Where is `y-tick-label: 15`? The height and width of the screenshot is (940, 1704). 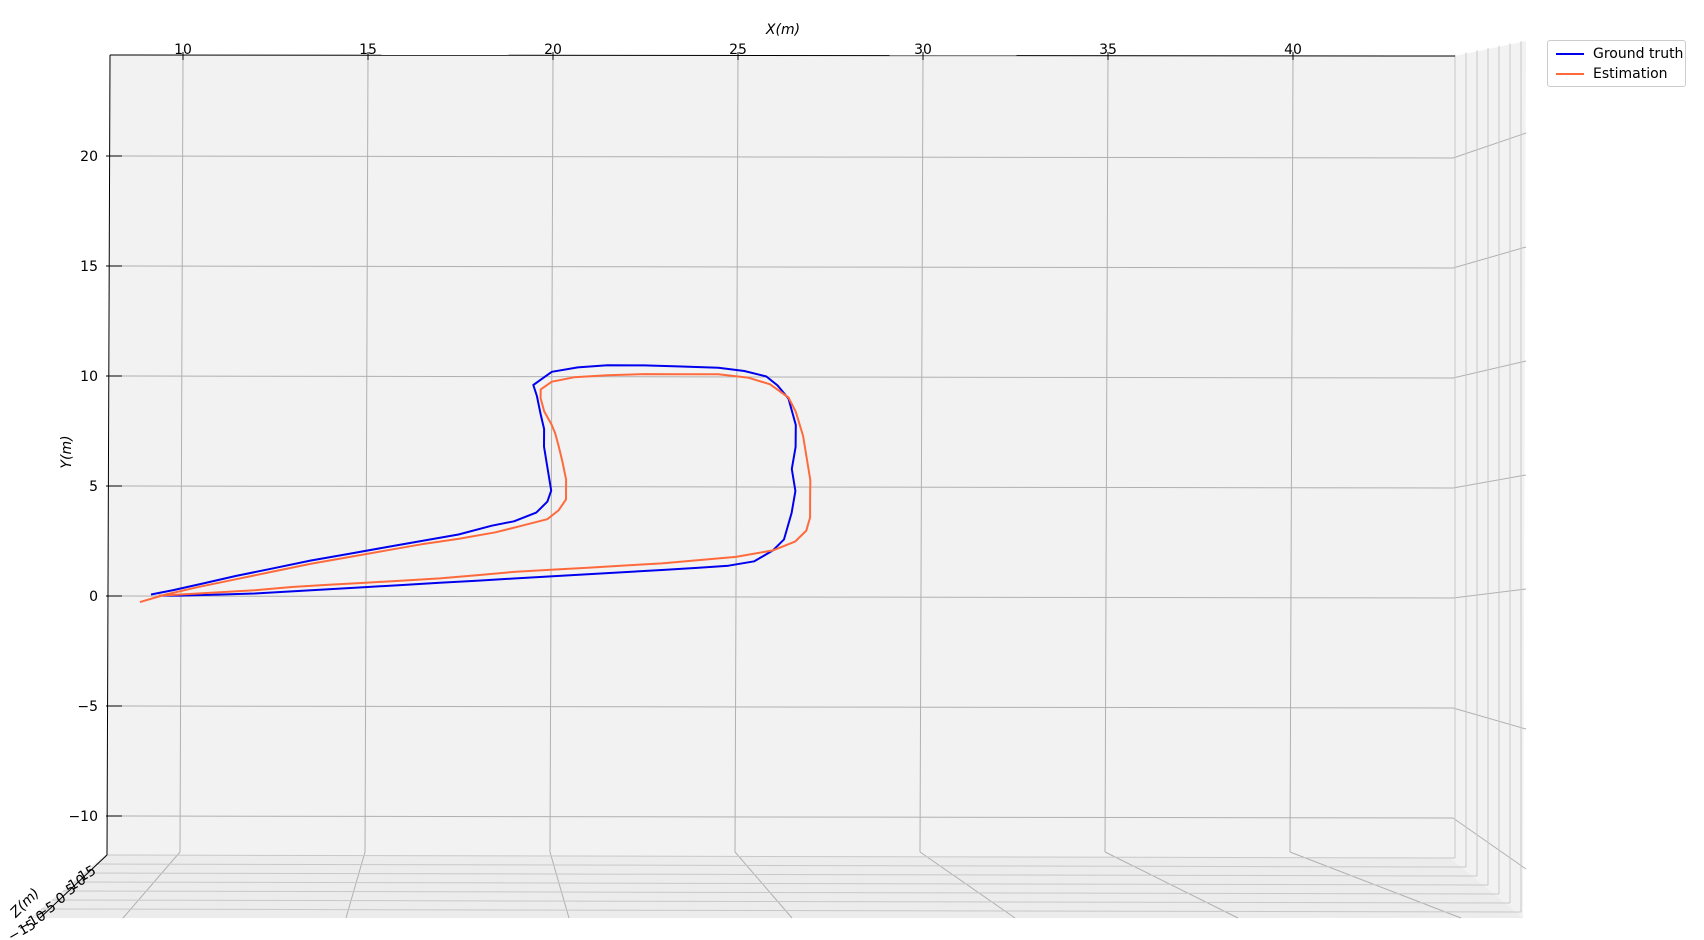 y-tick-label: 15 is located at coordinates (89, 267).